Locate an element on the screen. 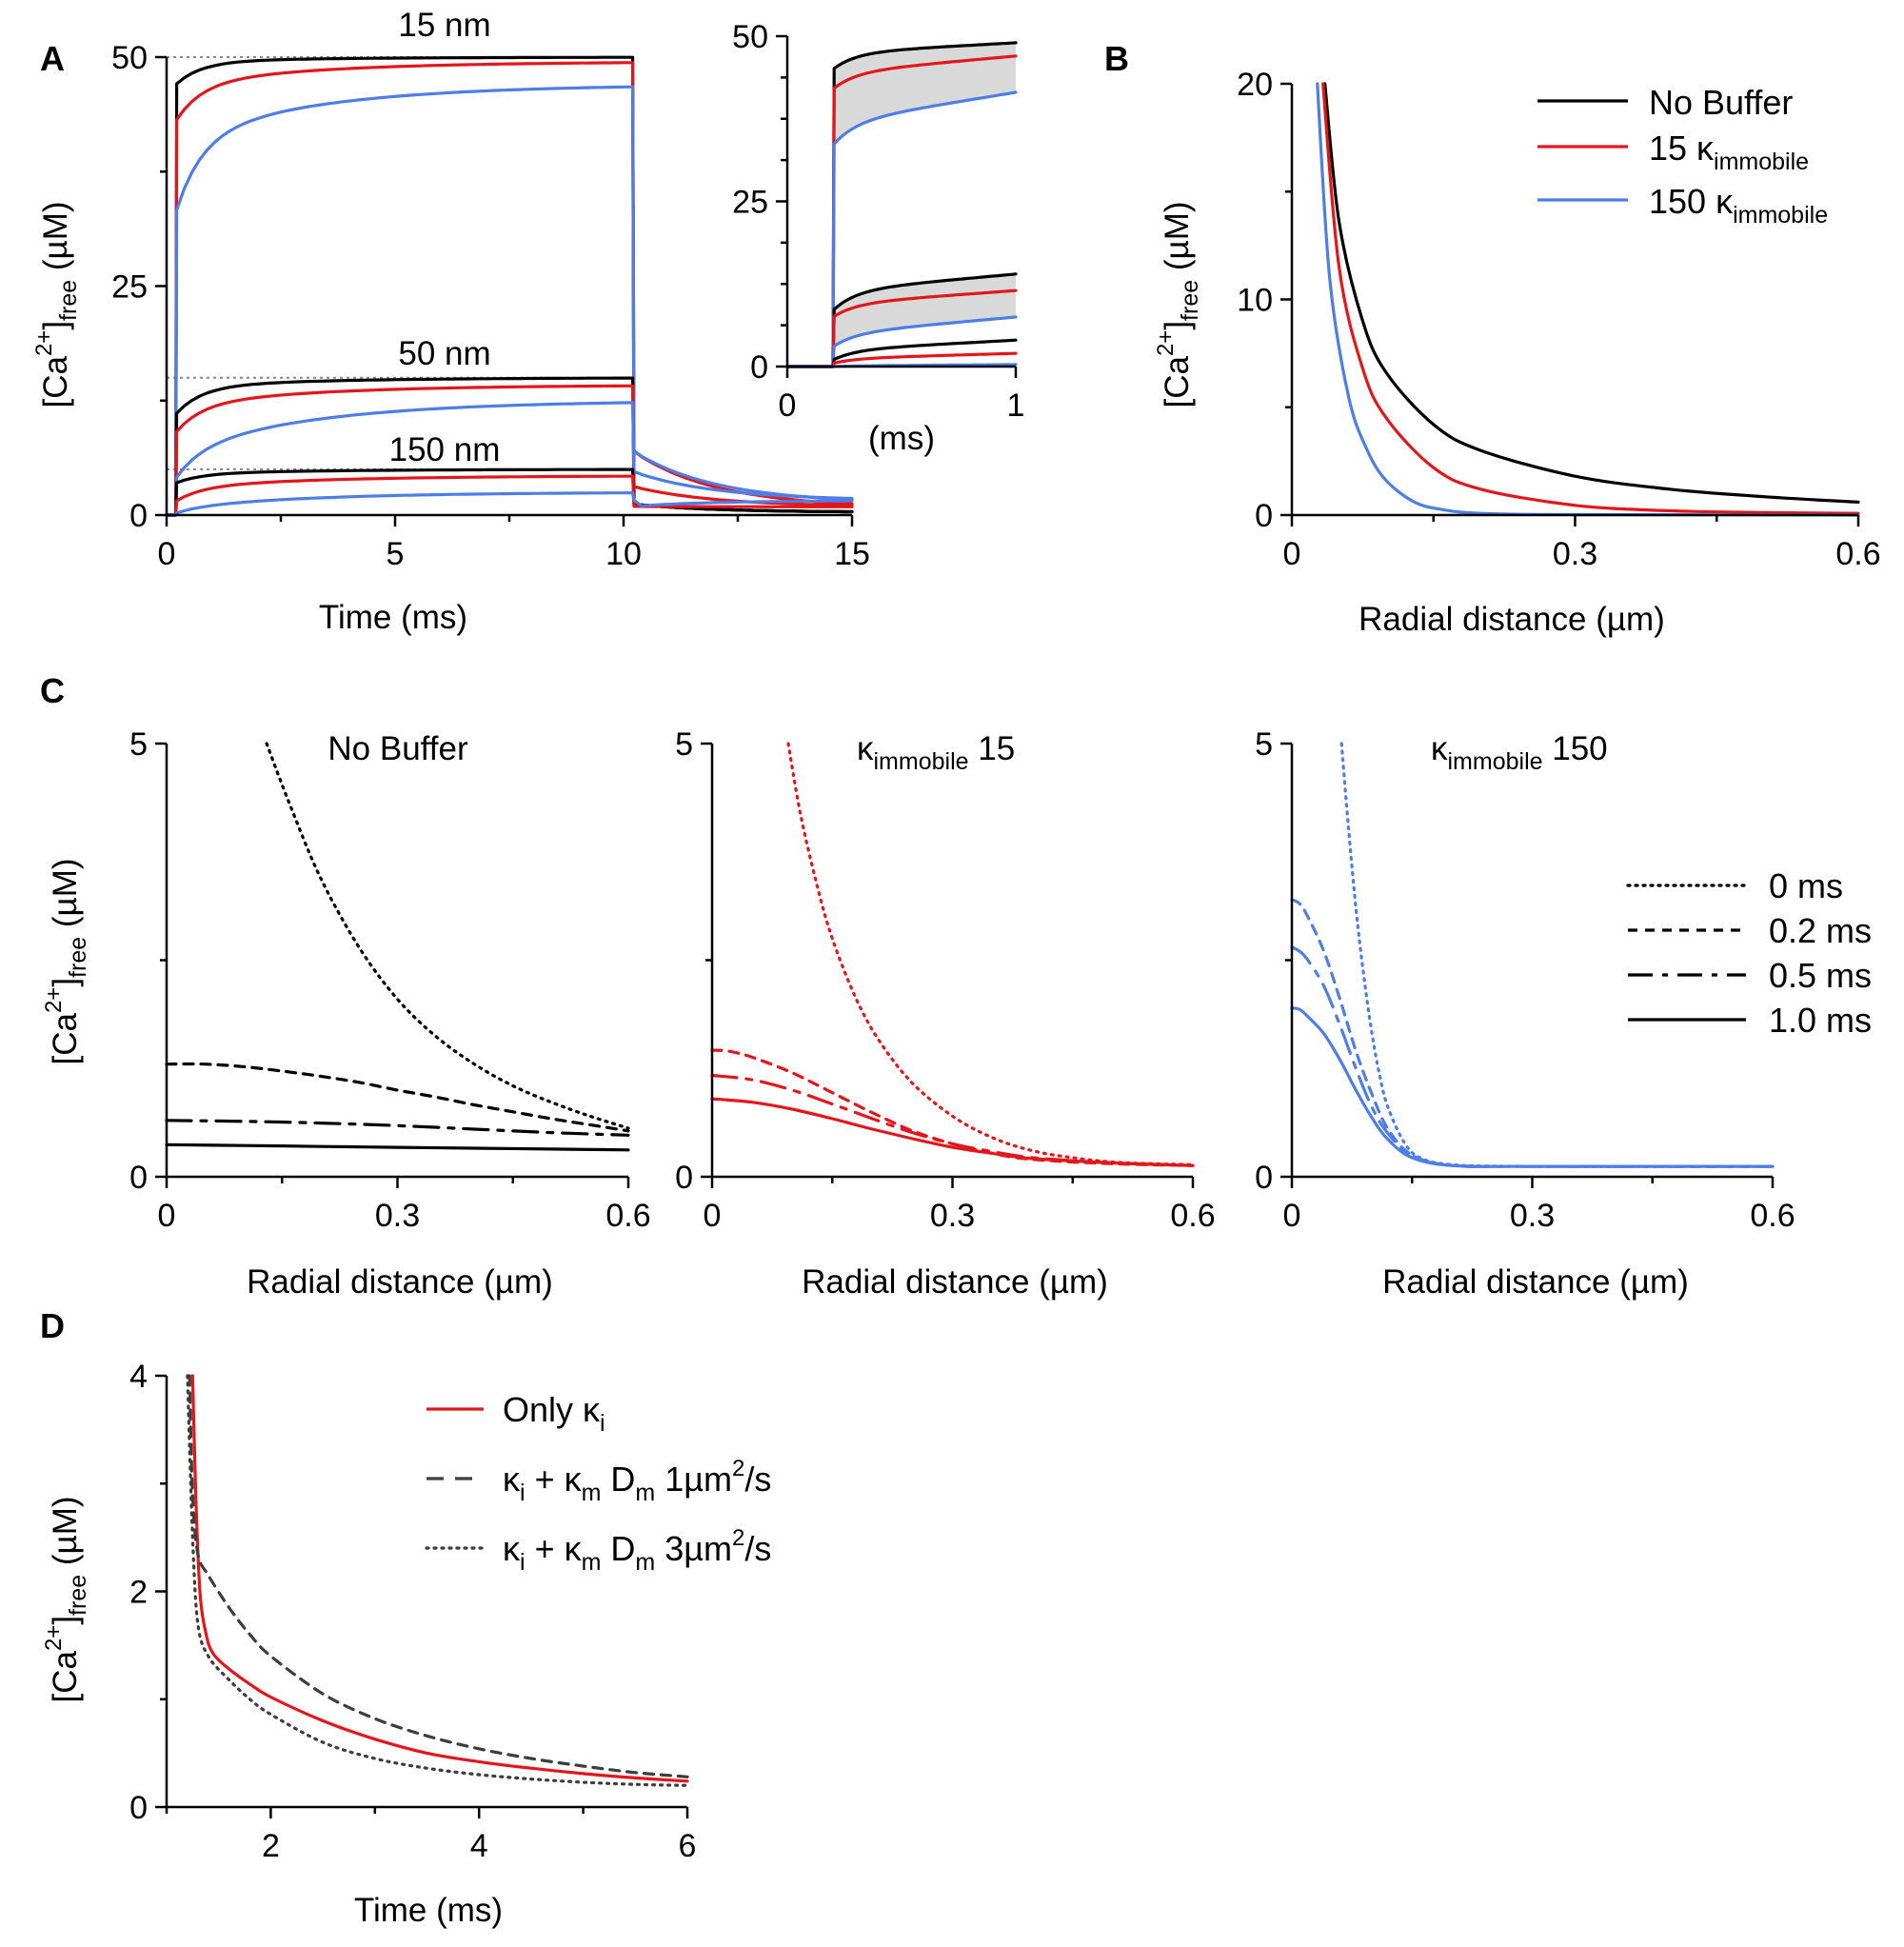 This screenshot has width=1904, height=1947. legend-c: 0 ms 0.2 ms 0.5 ms 1.0 ms is located at coordinates (1749, 953).